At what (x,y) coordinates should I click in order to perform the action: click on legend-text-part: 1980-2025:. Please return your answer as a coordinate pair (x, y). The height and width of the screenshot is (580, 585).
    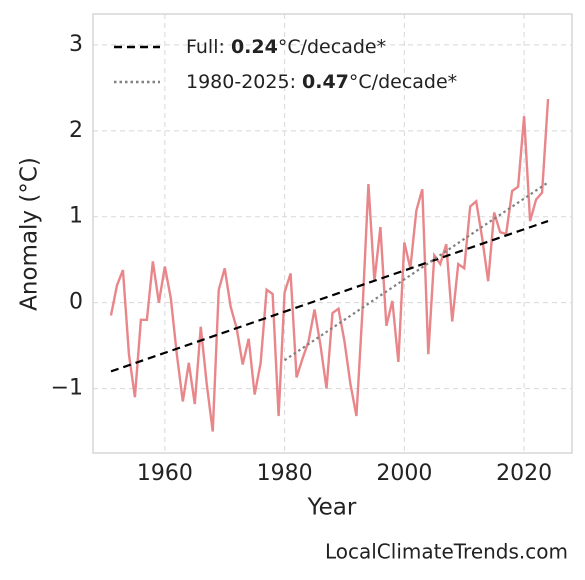
    Looking at the image, I should click on (244, 82).